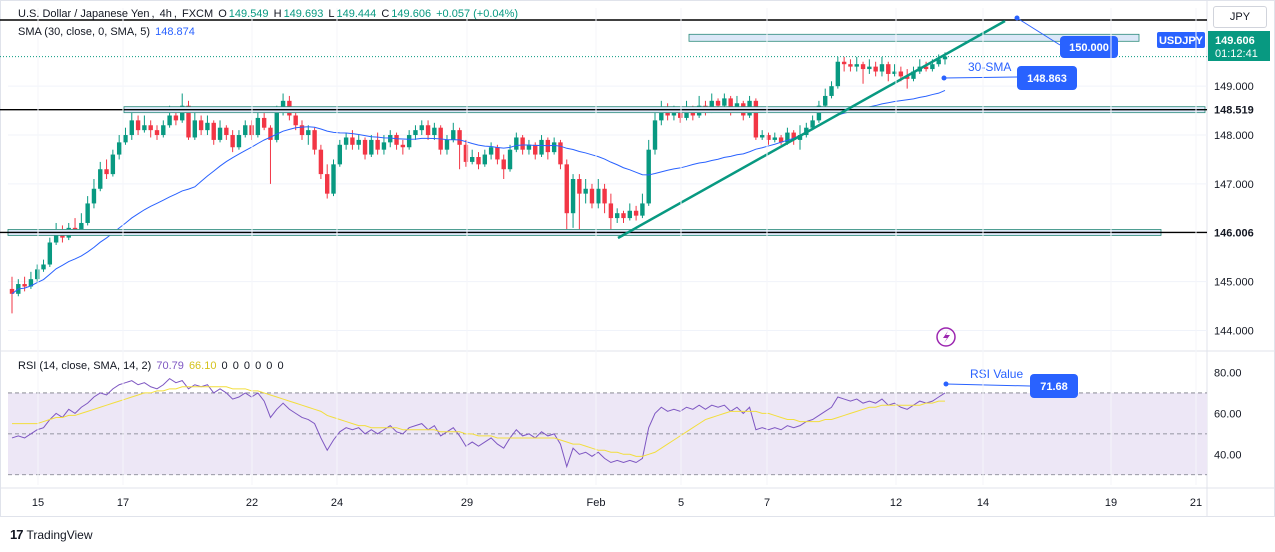 The height and width of the screenshot is (552, 1275). Describe the element at coordinates (1234, 87) in the screenshot. I see `price-tick-label: 149.000` at that location.